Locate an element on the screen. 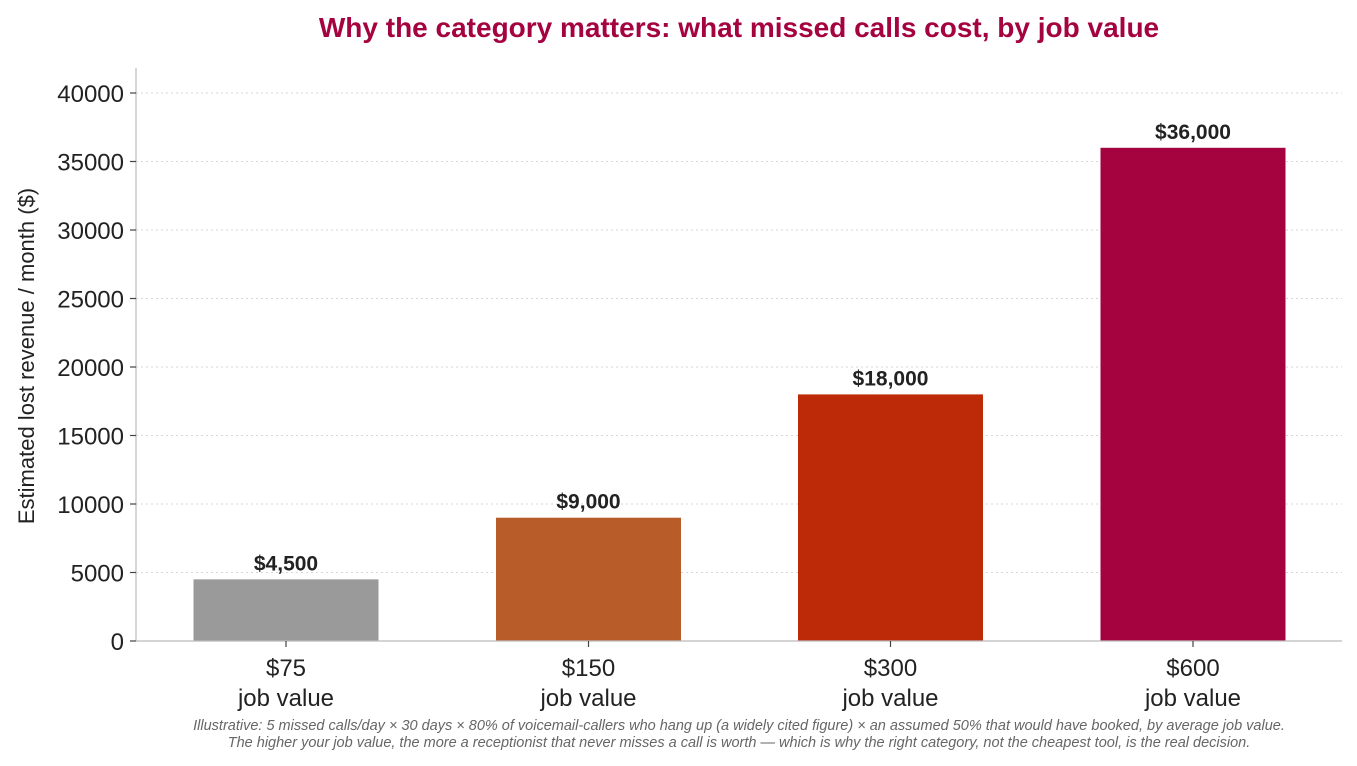  y-axis-label: Estimated lost revenue / month ($) is located at coordinates (26, 356).